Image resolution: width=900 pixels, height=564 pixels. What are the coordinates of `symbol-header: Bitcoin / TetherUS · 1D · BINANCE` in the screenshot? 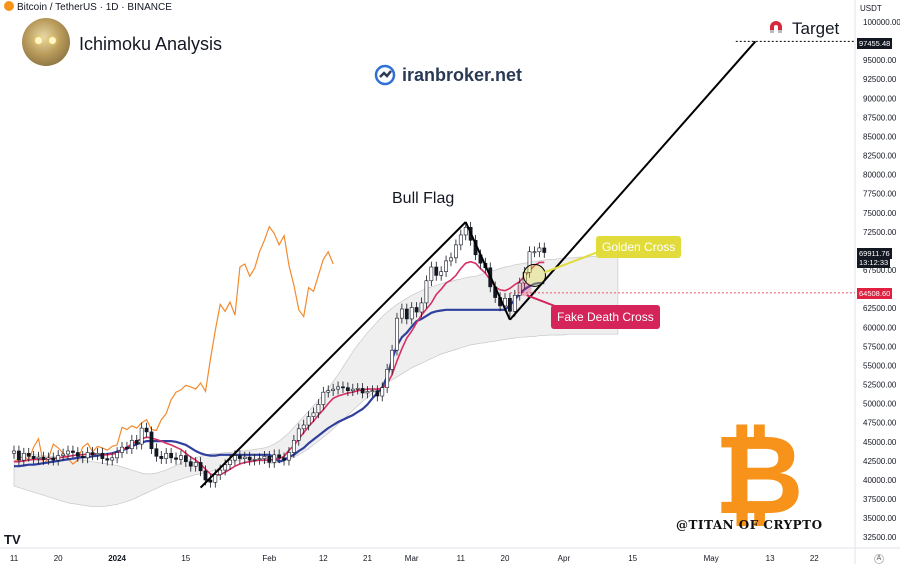 It's located at (88, 7).